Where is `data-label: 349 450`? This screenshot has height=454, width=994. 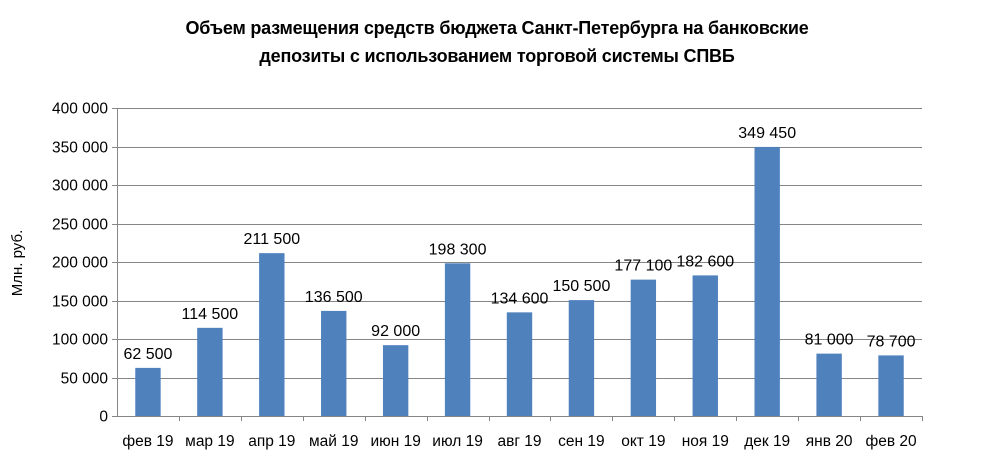 data-label: 349 450 is located at coordinates (767, 133).